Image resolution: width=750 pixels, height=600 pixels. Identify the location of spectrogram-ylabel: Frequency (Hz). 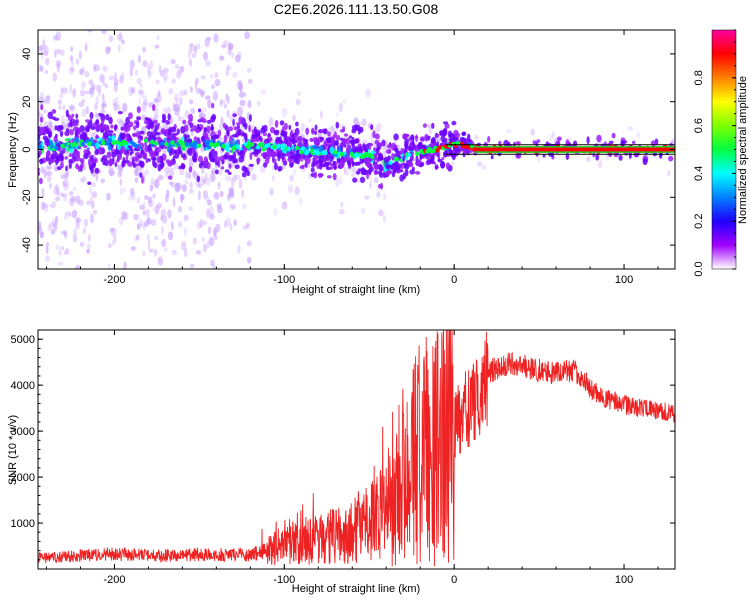
(13, 150).